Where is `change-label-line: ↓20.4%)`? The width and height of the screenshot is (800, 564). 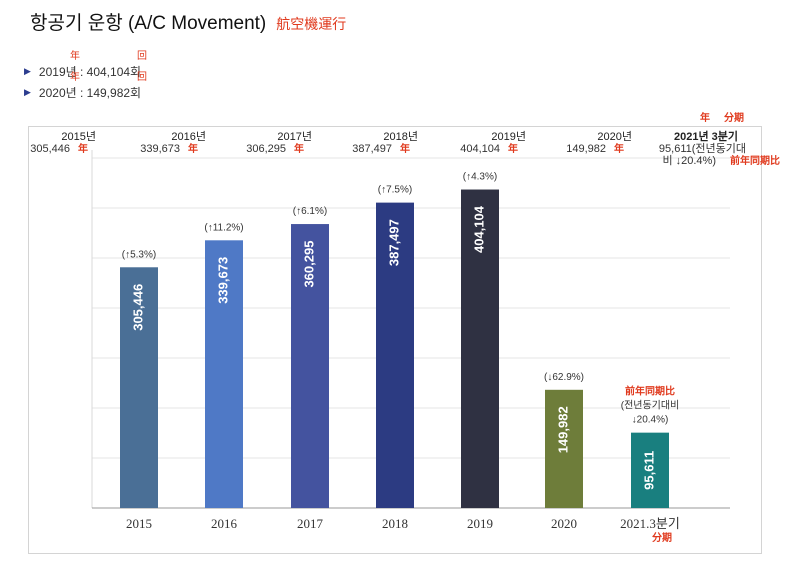
change-label-line: ↓20.4%) is located at coordinates (650, 420).